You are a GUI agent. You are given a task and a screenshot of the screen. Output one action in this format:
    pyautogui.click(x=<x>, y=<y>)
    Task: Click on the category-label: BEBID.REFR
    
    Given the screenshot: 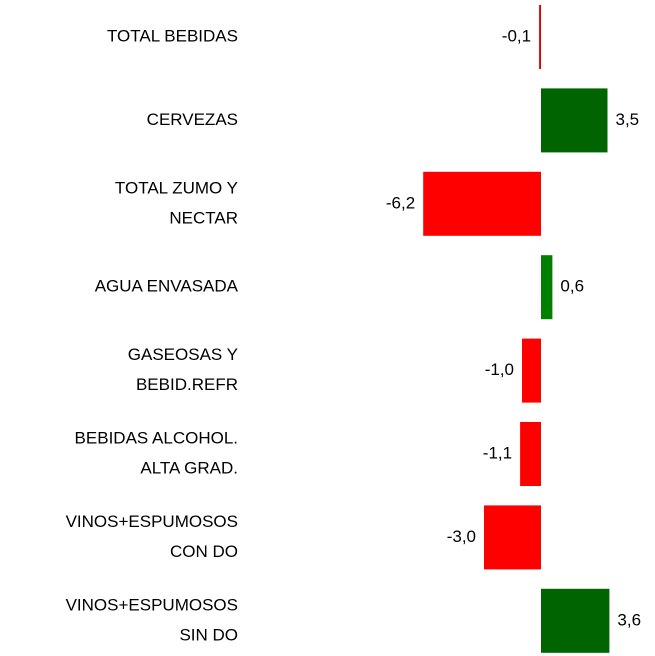 What is the action you would take?
    pyautogui.click(x=187, y=384)
    